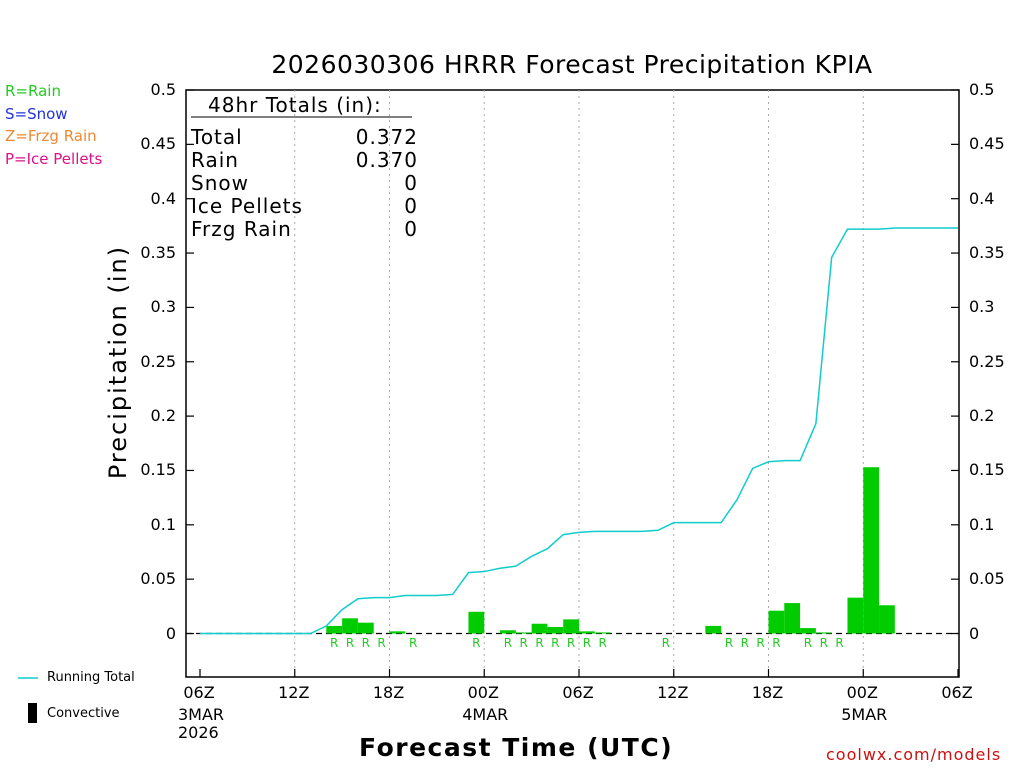  Describe the element at coordinates (163, 89) in the screenshot. I see `y-tick-label-left: 0.5` at that location.